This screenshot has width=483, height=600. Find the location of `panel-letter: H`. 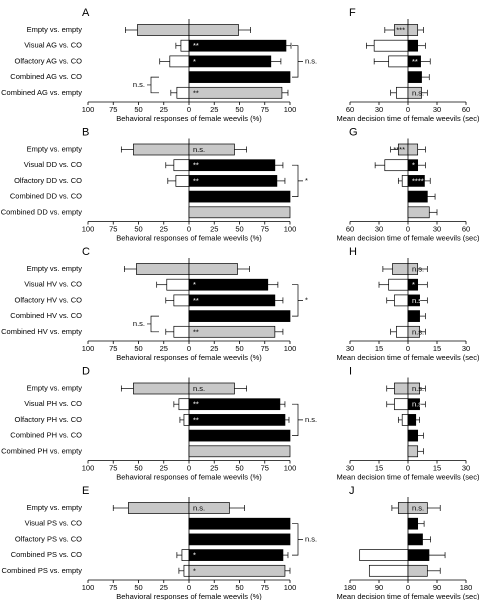

panel-letter: H is located at coordinates (353, 252).